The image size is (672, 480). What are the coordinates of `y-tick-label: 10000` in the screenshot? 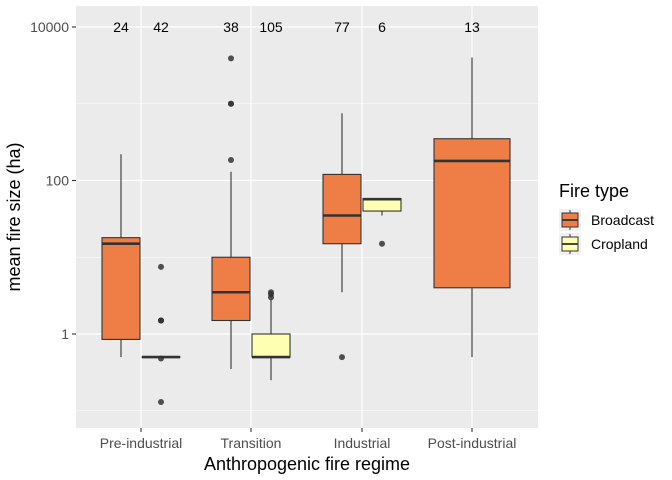 It's located at (49, 27).